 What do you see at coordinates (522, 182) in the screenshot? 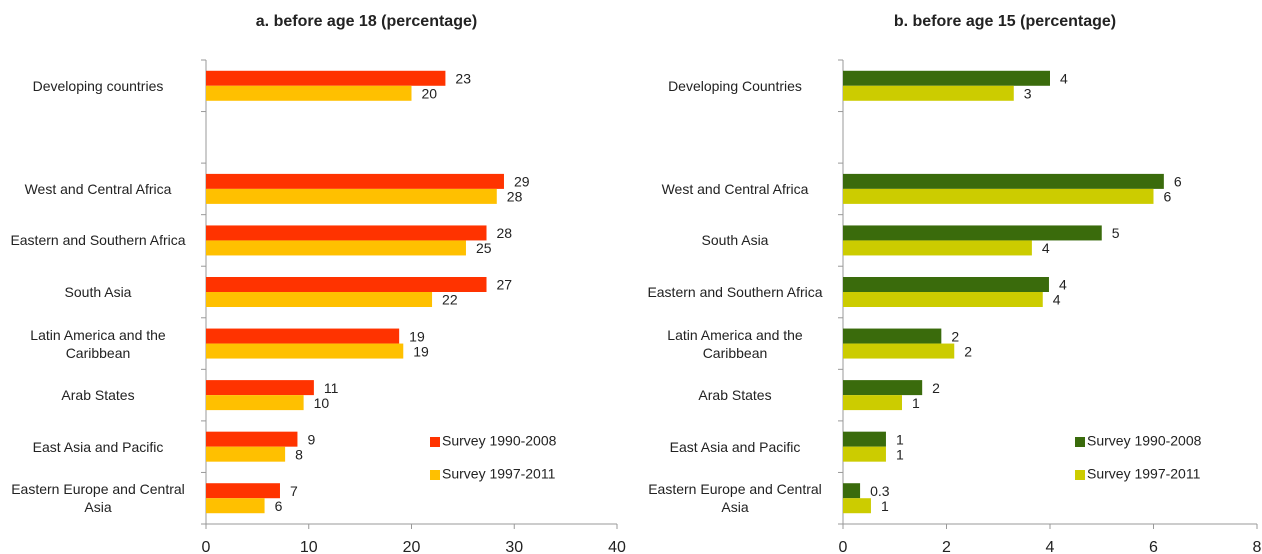
I see `value-label: 29` at bounding box center [522, 182].